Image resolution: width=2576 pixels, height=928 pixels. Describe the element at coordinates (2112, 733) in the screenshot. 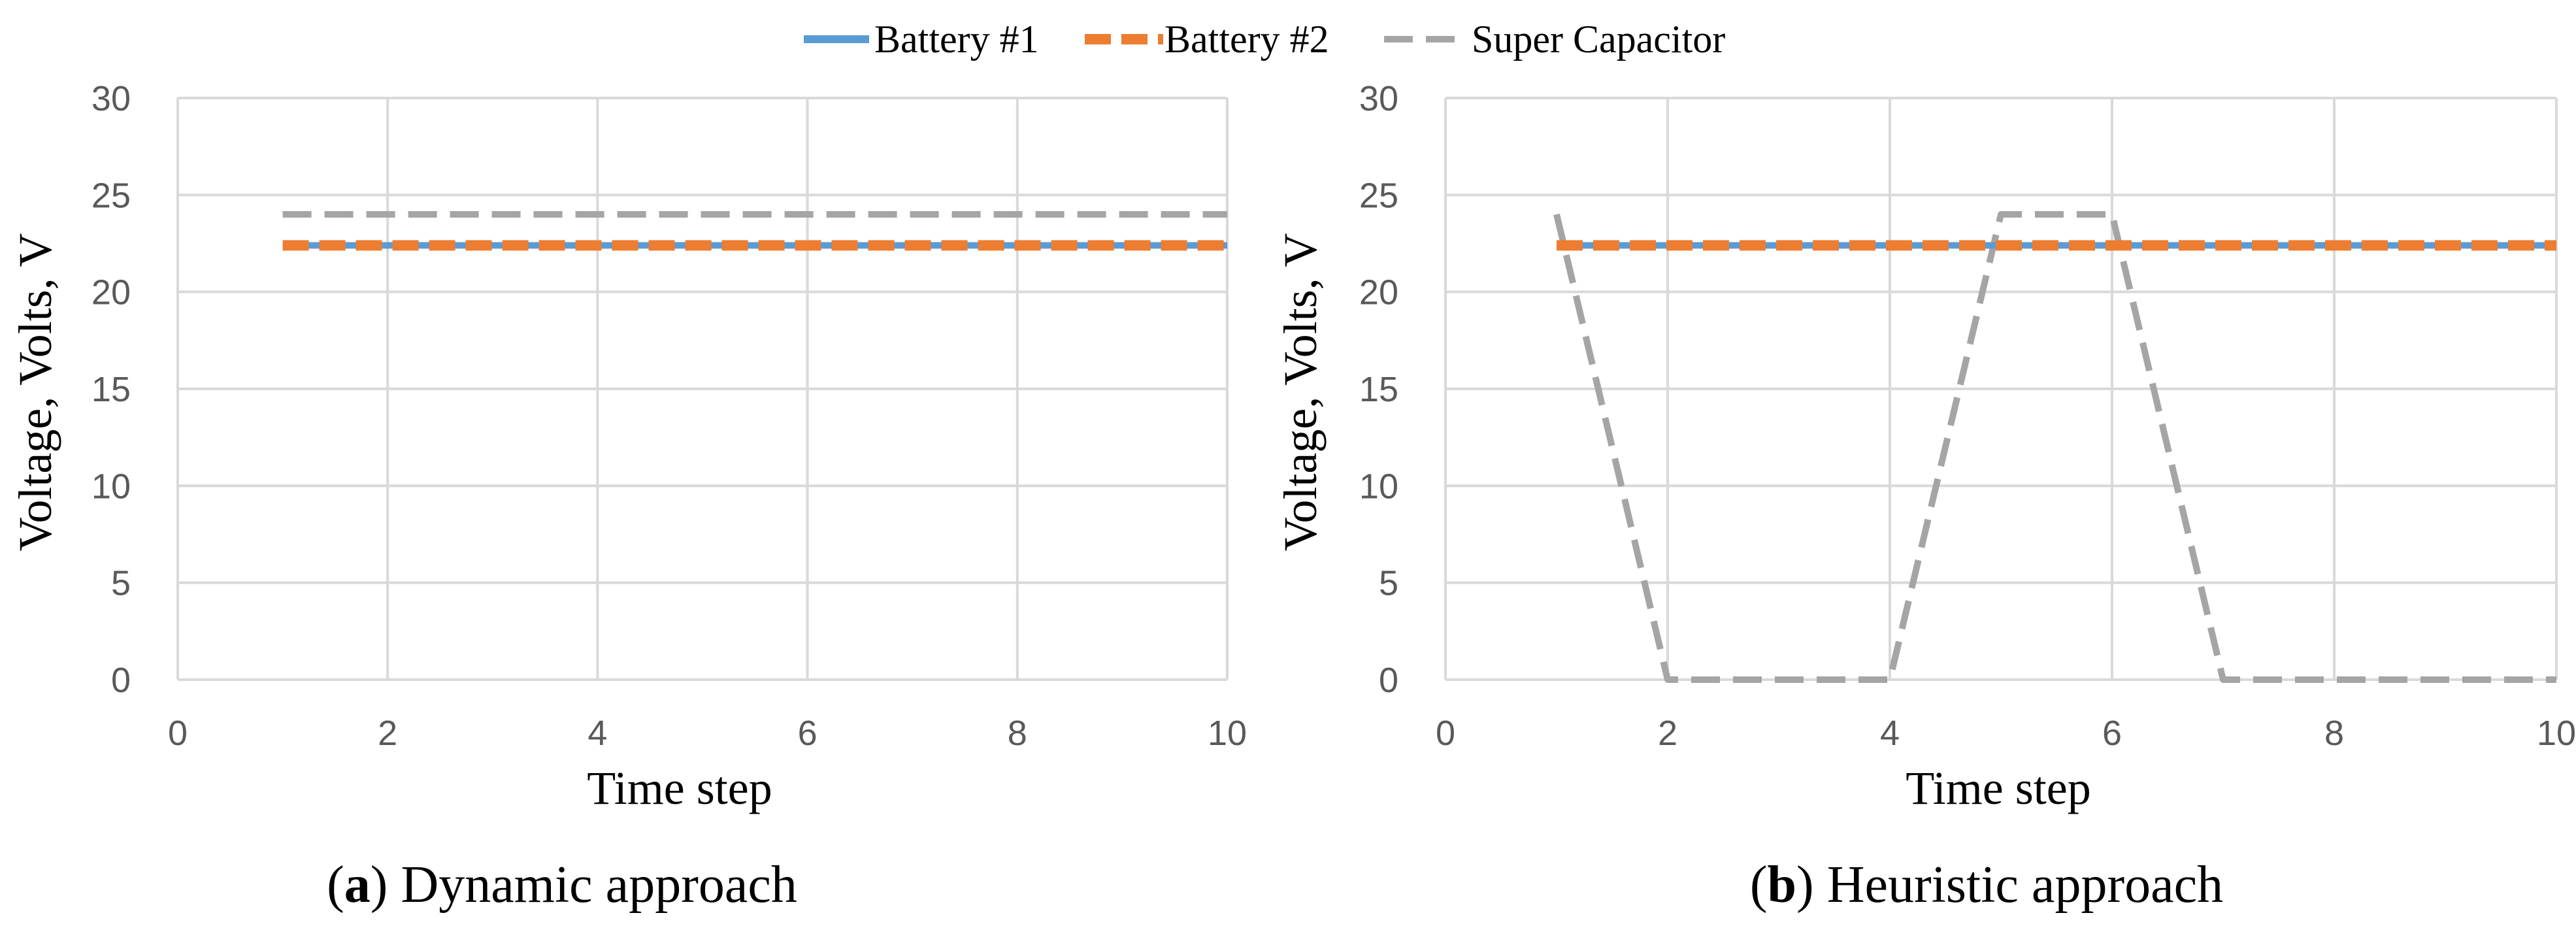

I see `x-tick-label-b-6: 6` at that location.